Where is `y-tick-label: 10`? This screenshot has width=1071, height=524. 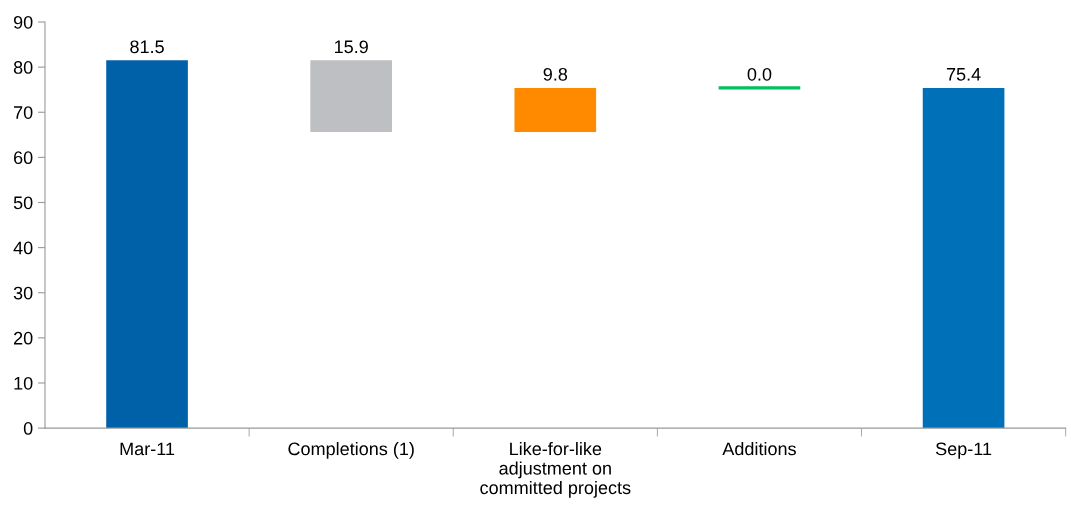 y-tick-label: 10 is located at coordinates (23, 383).